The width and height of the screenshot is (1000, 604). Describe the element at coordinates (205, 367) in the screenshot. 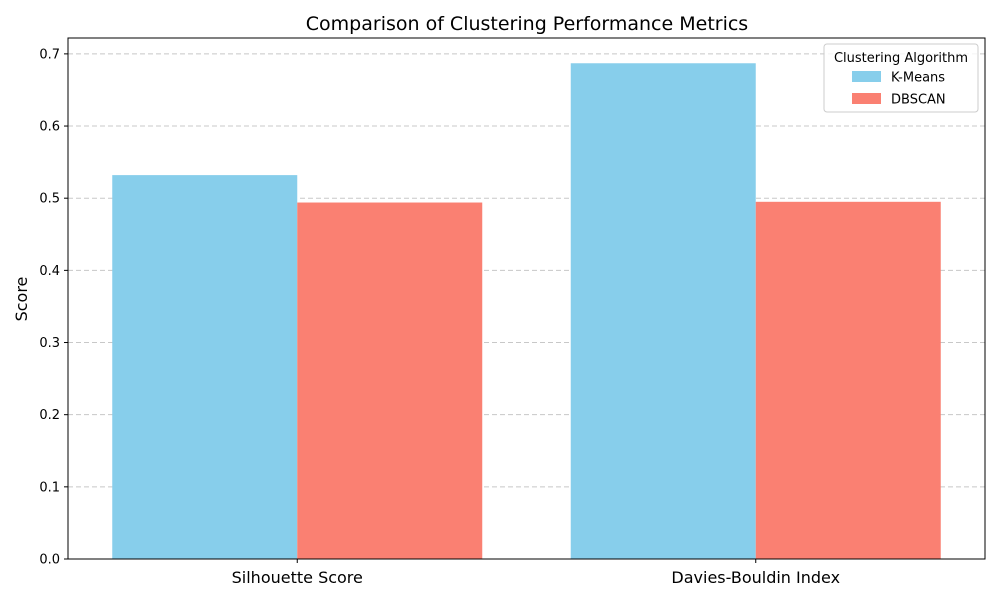

I see `bar-k-means` at that location.